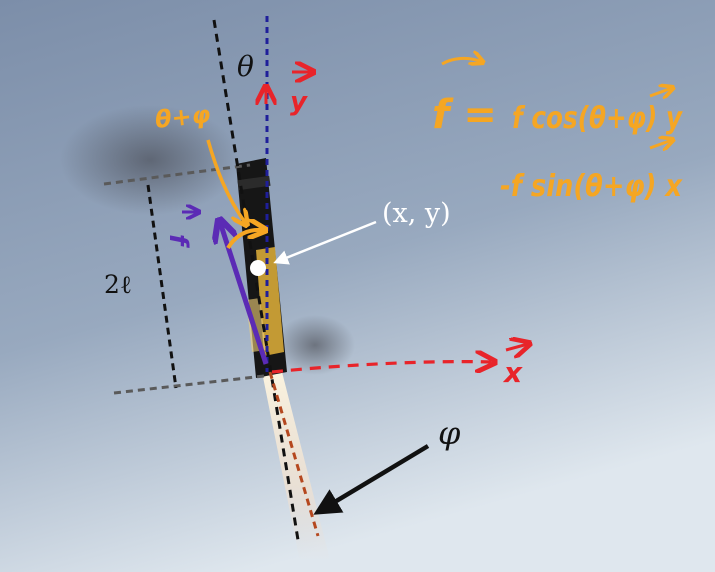 Image resolution: width=715 pixels, height=572 pixels. Describe the element at coordinates (245, 240) in the screenshot. I see `angle-arc-theta-phi` at that location.